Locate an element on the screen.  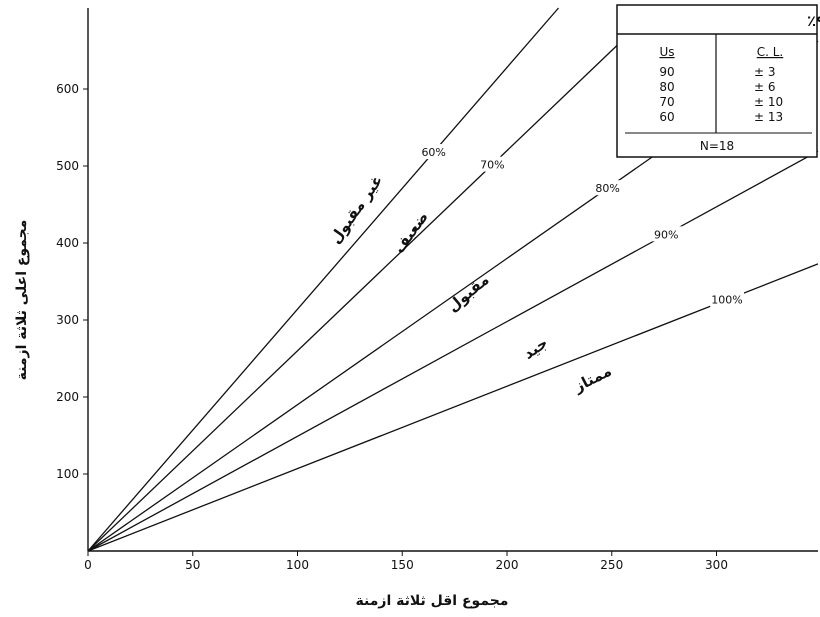
y-tick-label: 400 is located at coordinates (67, 243).